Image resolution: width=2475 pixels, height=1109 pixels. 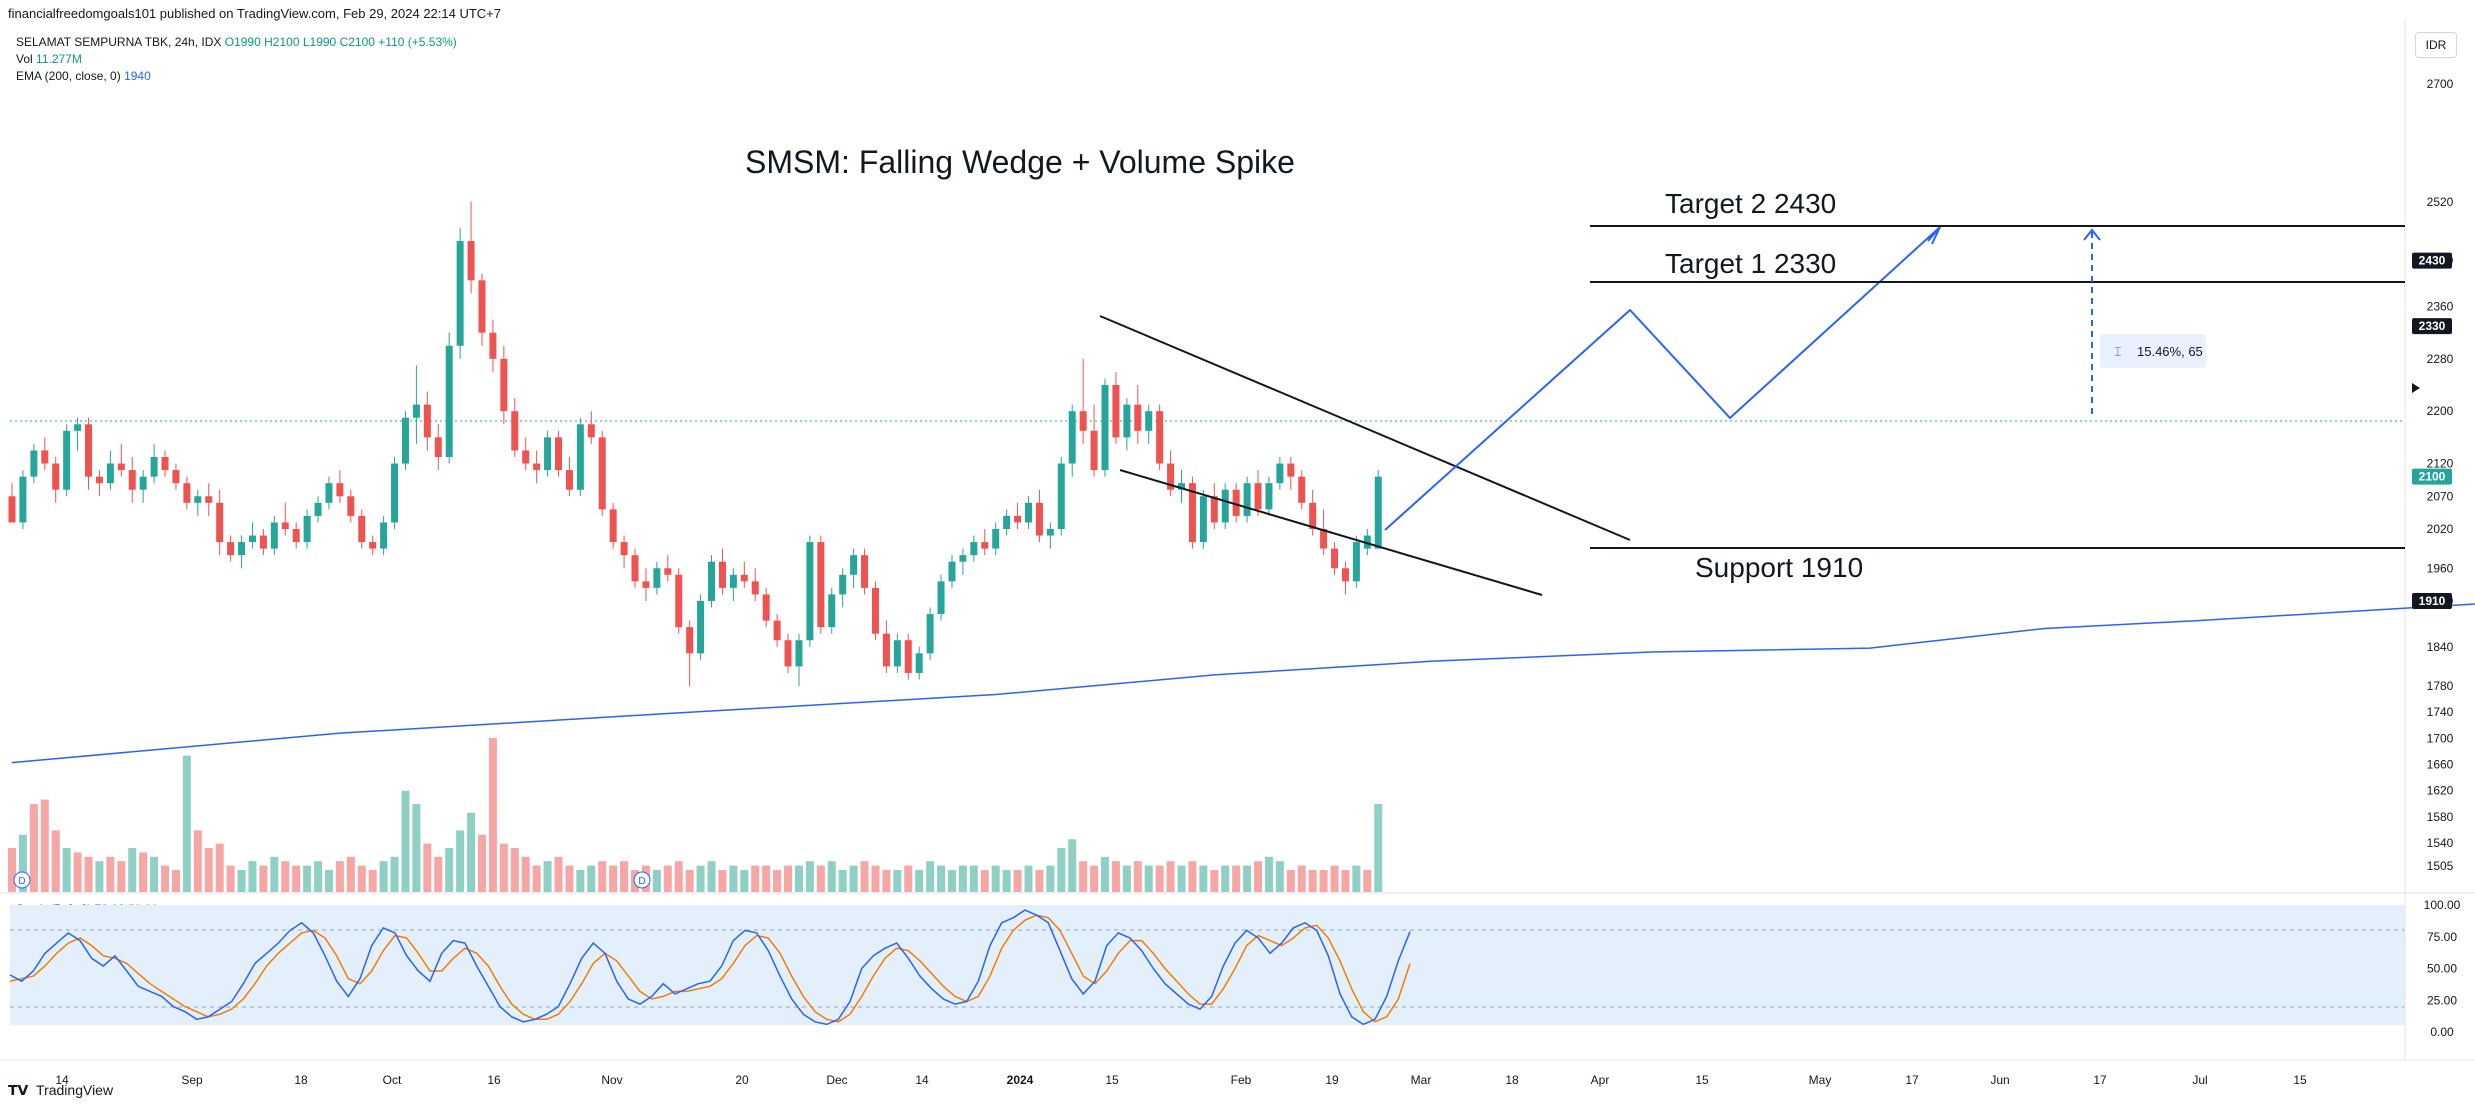 I want to click on measure-arrow-icon, so click(x=2092, y=234).